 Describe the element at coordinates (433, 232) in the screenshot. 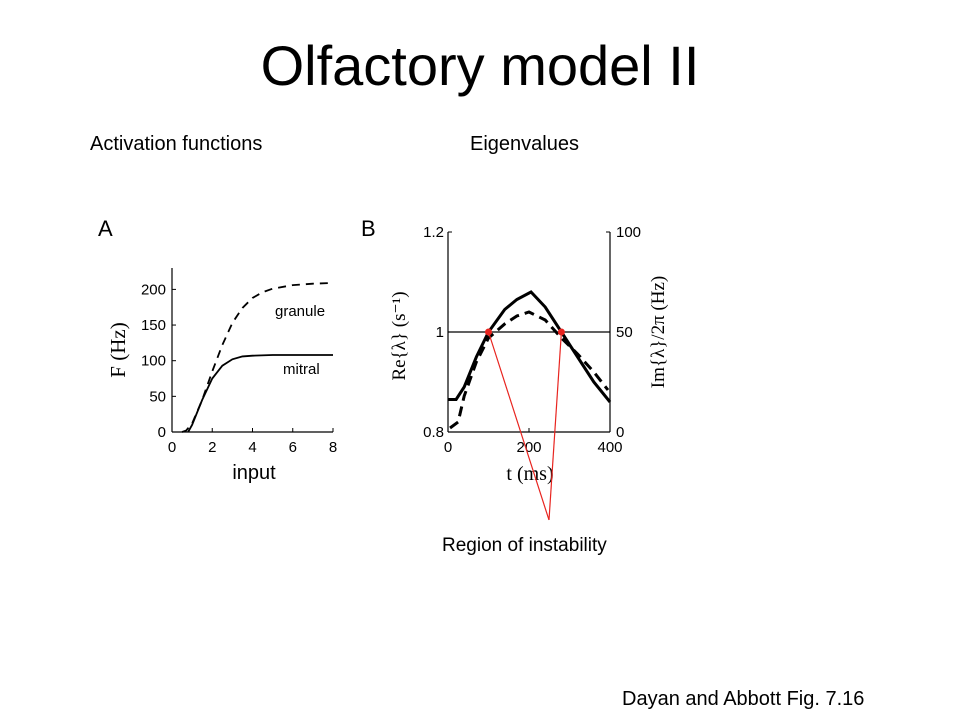

I see `panel-b-left-tick-label: 1.2` at that location.